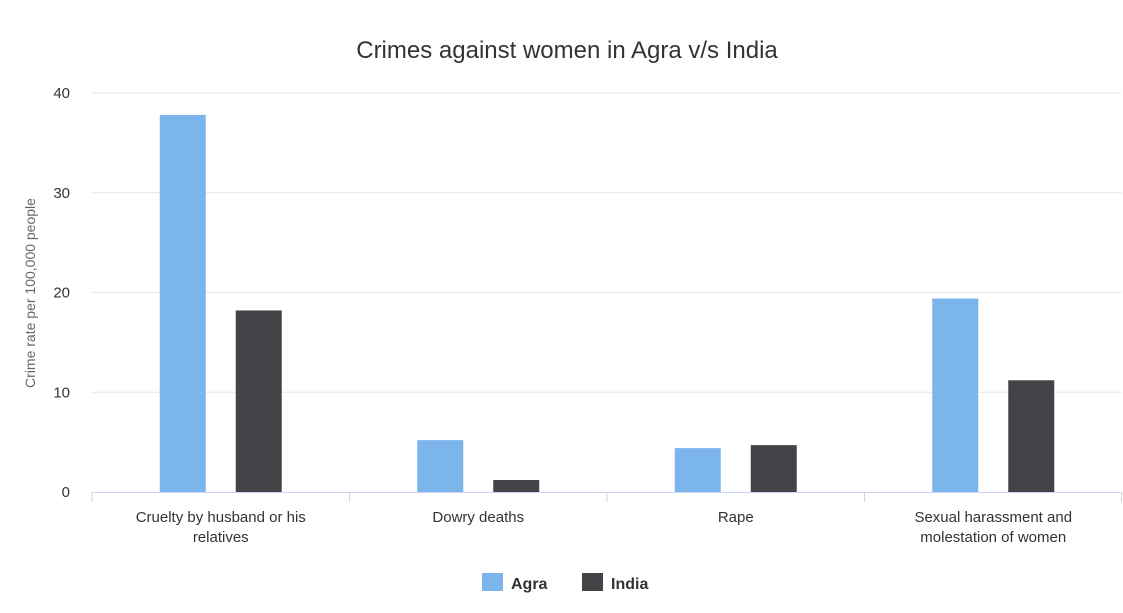 The image size is (1123, 613). I want to click on y-axis-label: Crime rate per 100,000 people, so click(30, 293).